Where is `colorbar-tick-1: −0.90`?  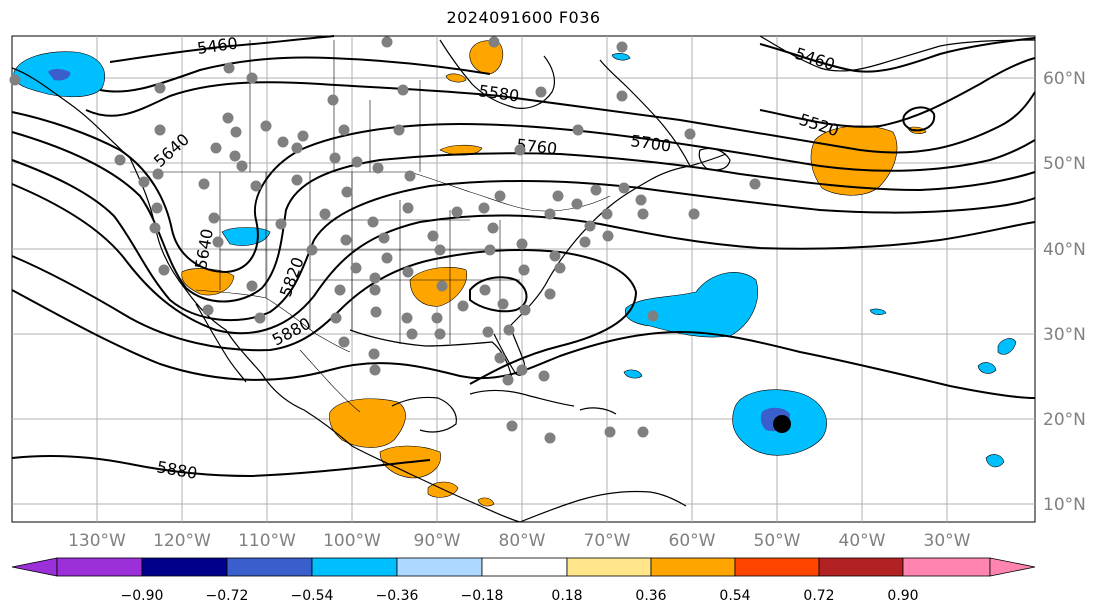 colorbar-tick-1: −0.90 is located at coordinates (142, 596).